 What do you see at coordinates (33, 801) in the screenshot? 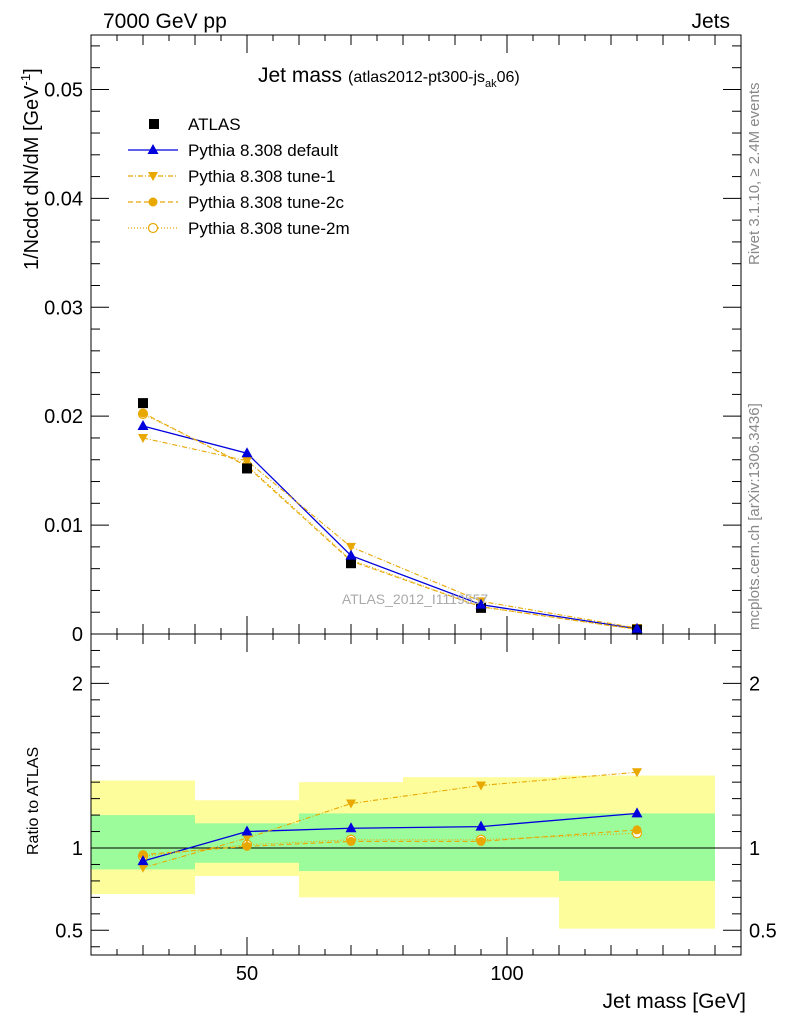
I see `ratio-y-axis-title: Ratio to ATLAS` at bounding box center [33, 801].